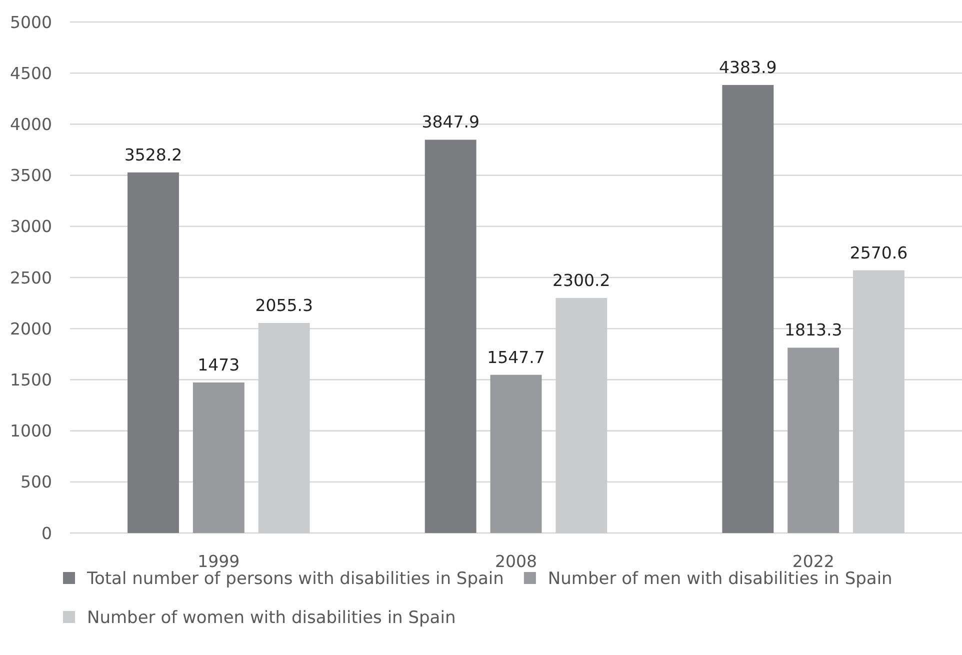 The image size is (962, 655). What do you see at coordinates (36, 482) in the screenshot?
I see `y-tick-label: 500` at bounding box center [36, 482].